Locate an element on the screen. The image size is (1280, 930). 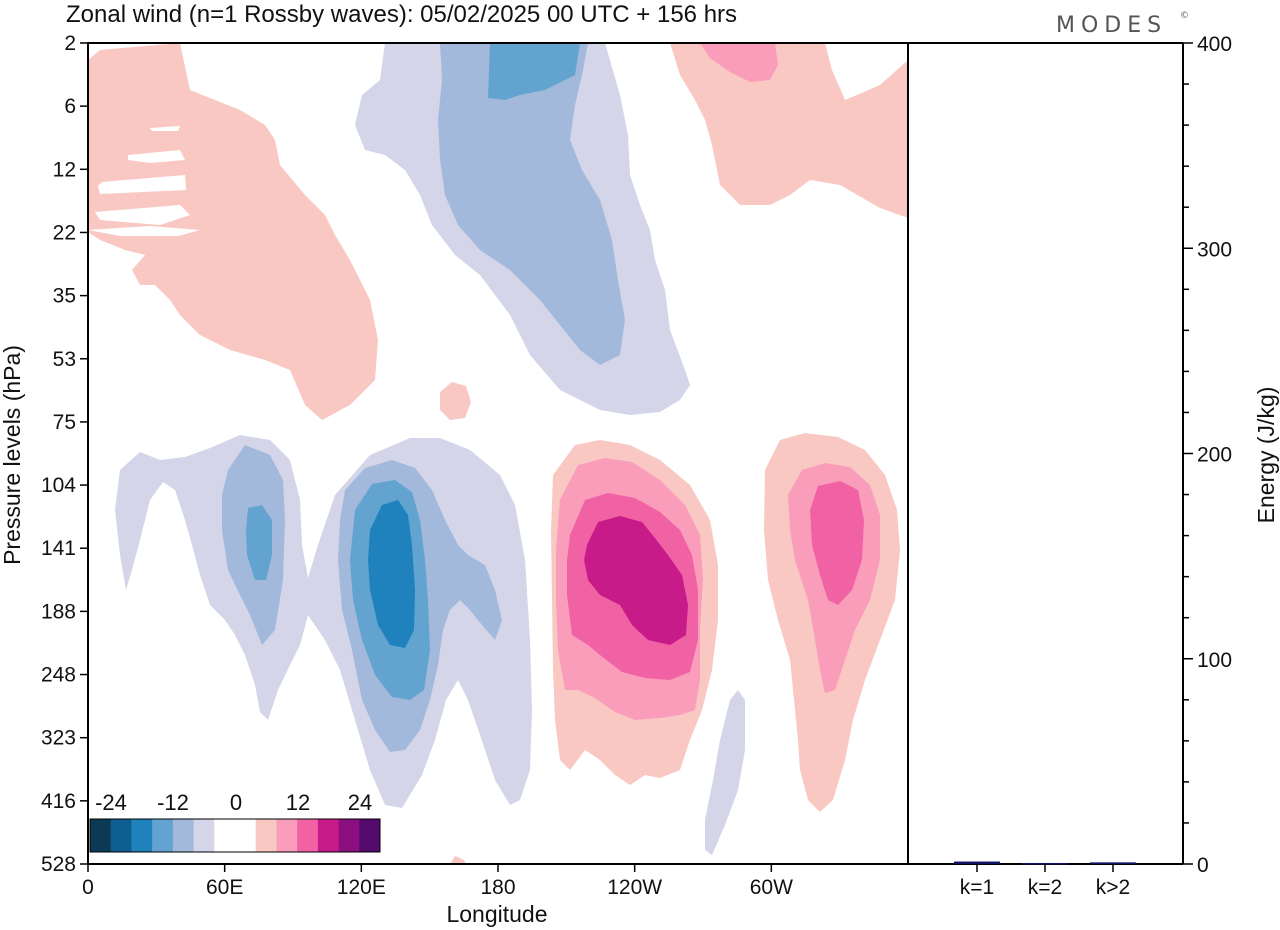
x-tick-label: 60W is located at coordinates (771, 887).